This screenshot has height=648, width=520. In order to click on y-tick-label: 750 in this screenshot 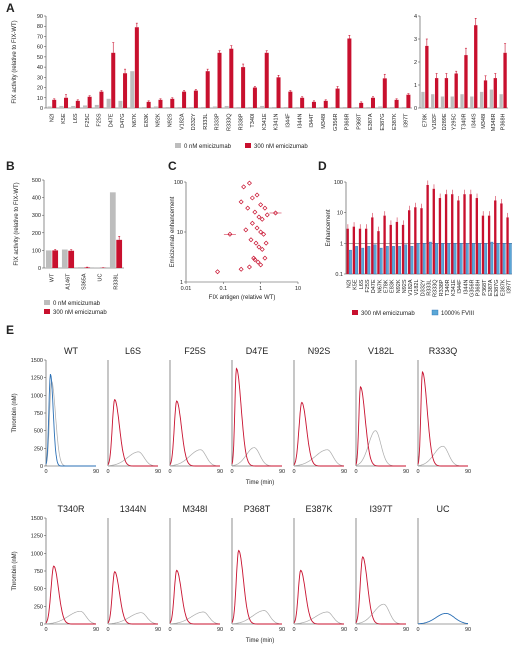, I will do `click(38, 414)`.